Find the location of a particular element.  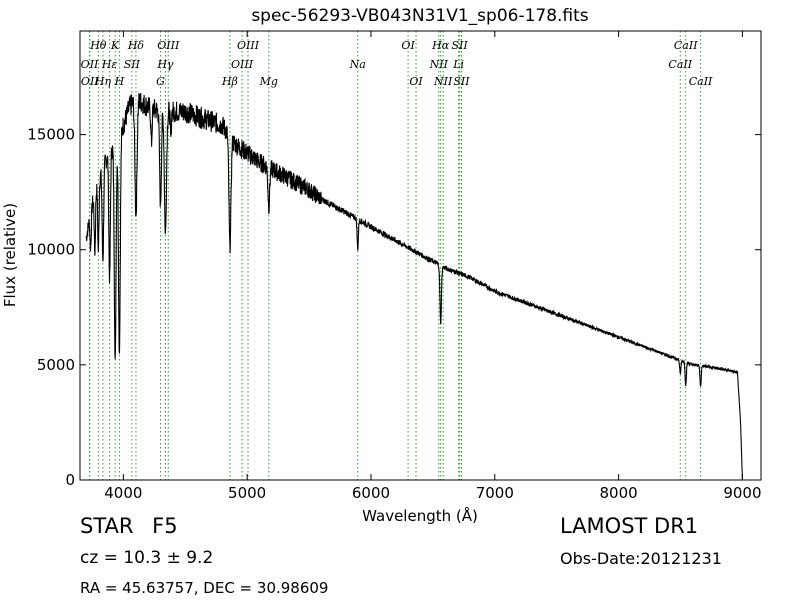

line-label-0: OII is located at coordinates (90, 64).